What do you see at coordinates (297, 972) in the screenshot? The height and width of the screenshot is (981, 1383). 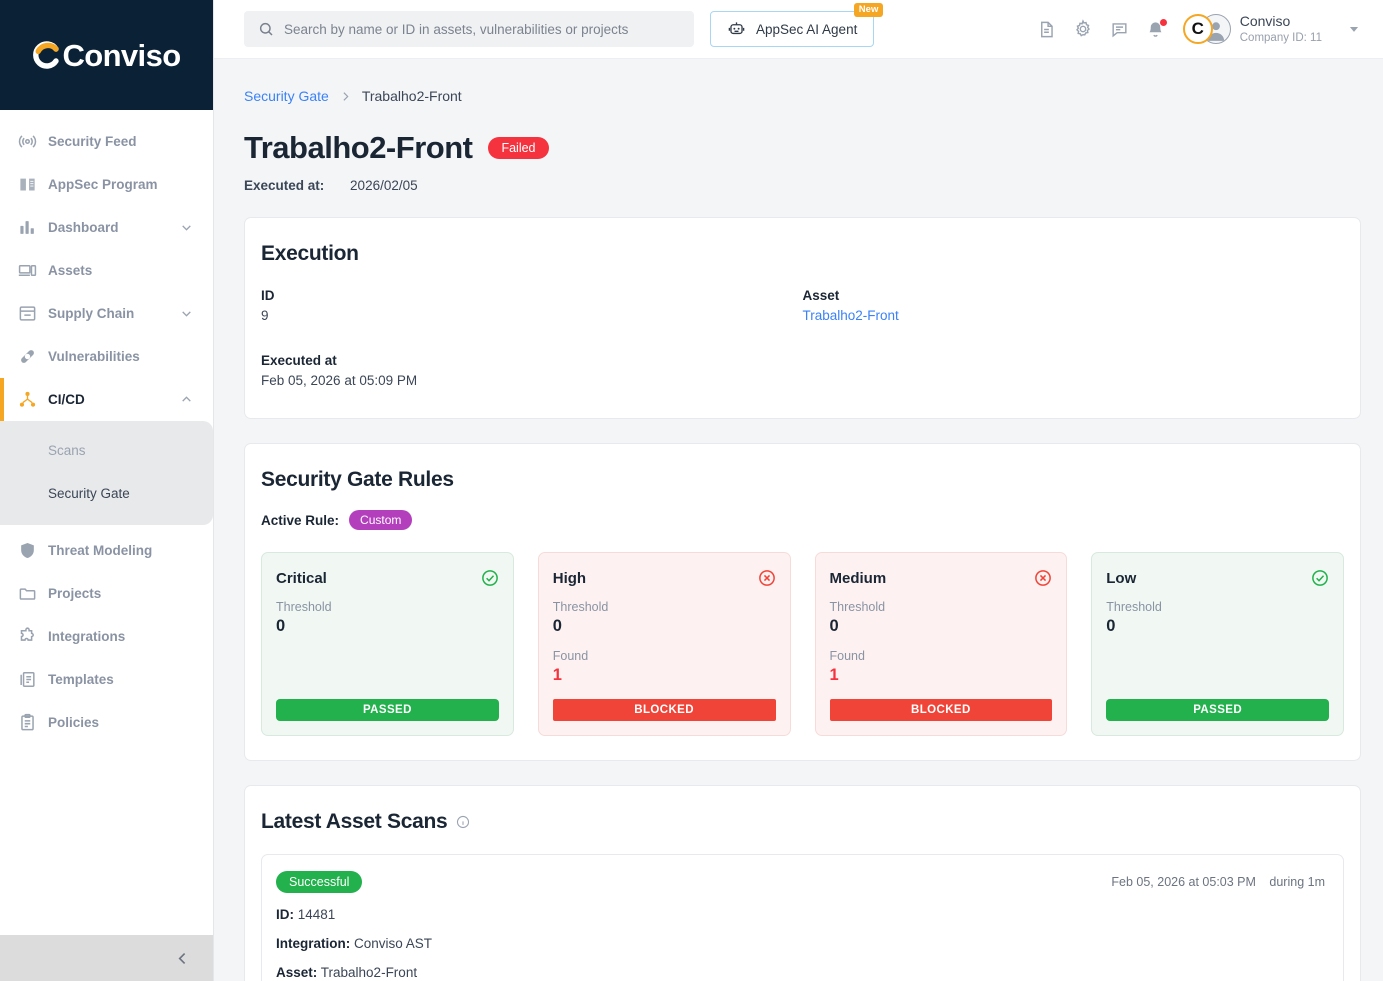 I see `scan-asset-label: Asset:` at bounding box center [297, 972].